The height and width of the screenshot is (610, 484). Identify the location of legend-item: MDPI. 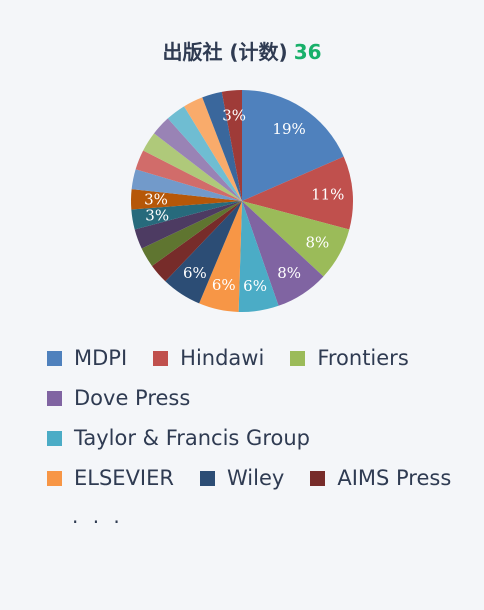
(87, 358).